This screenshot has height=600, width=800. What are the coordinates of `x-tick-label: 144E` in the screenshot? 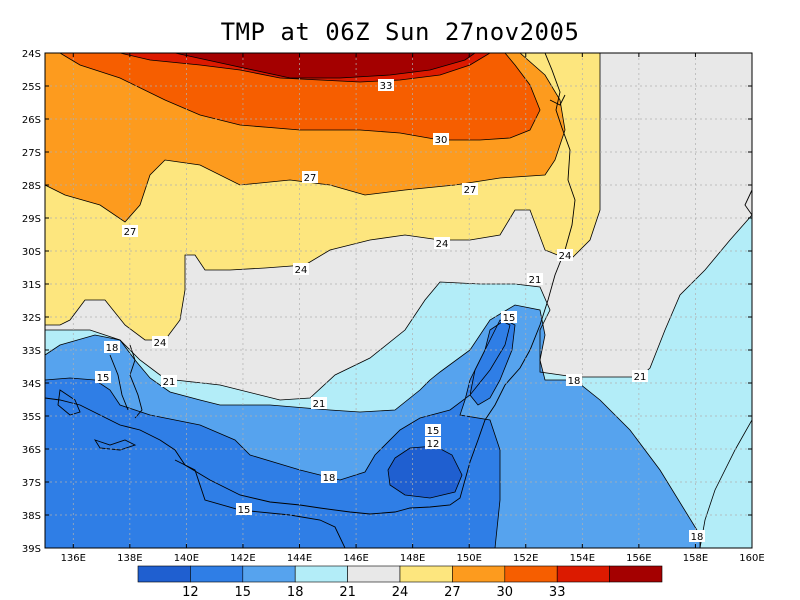 It's located at (299, 558).